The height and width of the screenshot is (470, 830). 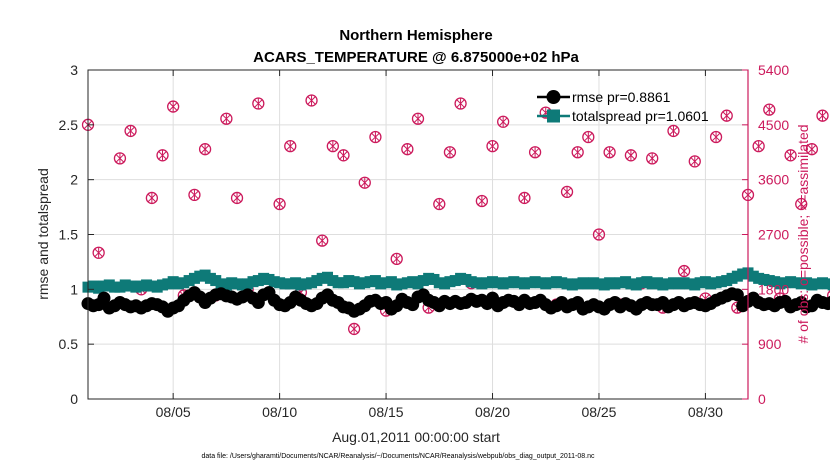 I want to click on totalspread-series, so click(x=456, y=280).